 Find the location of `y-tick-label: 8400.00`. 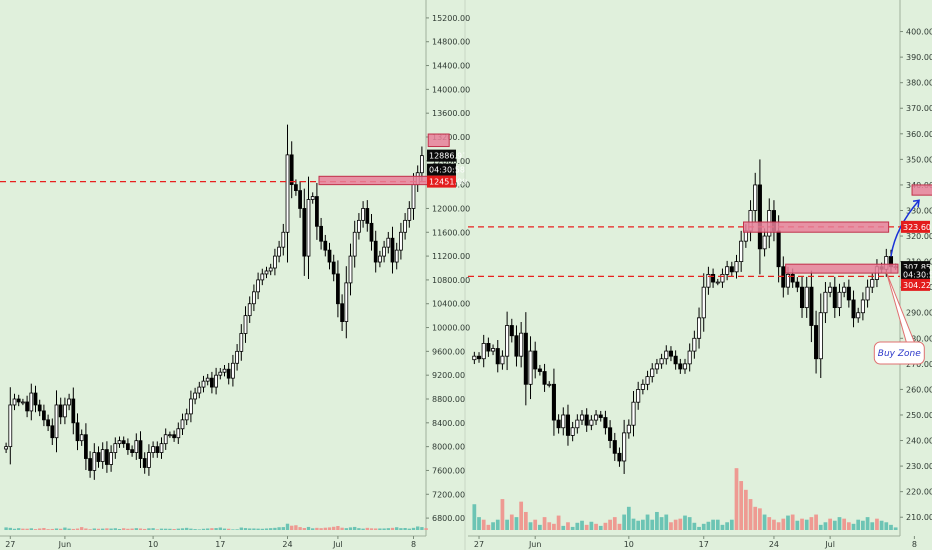

y-tick-label: 8400.00 is located at coordinates (448, 423).